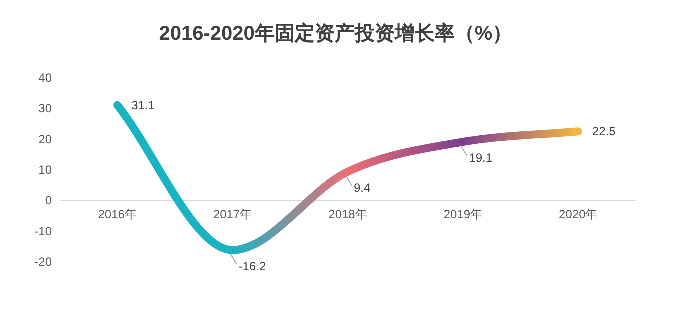 Image resolution: width=673 pixels, height=321 pixels. I want to click on data-label: -16.2, so click(252, 266).